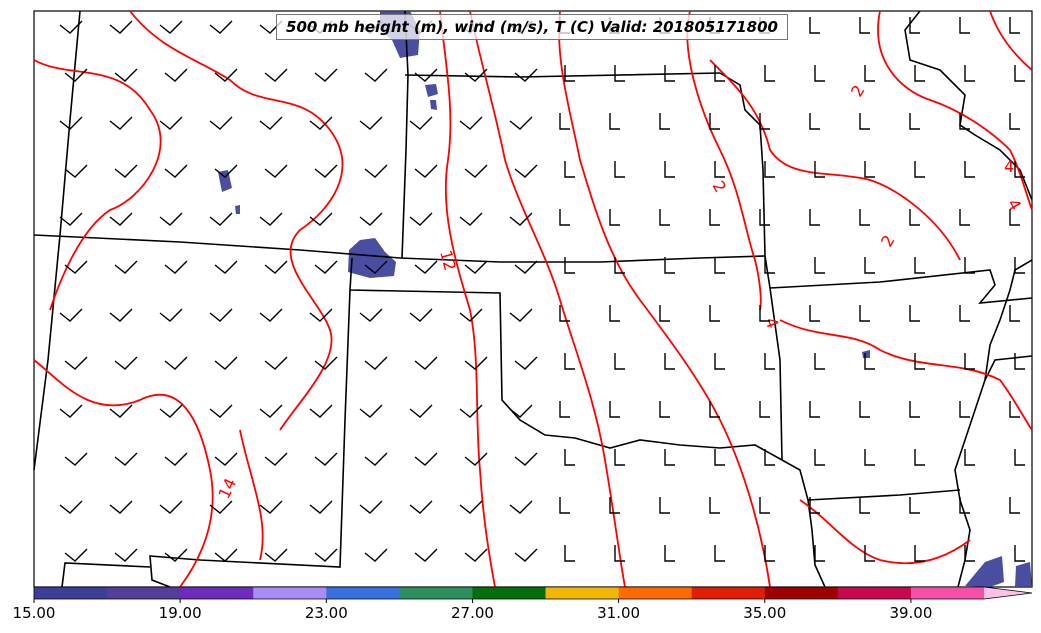 The image size is (1041, 633). I want to click on colorbar-tick-label: 39.00, so click(911, 613).